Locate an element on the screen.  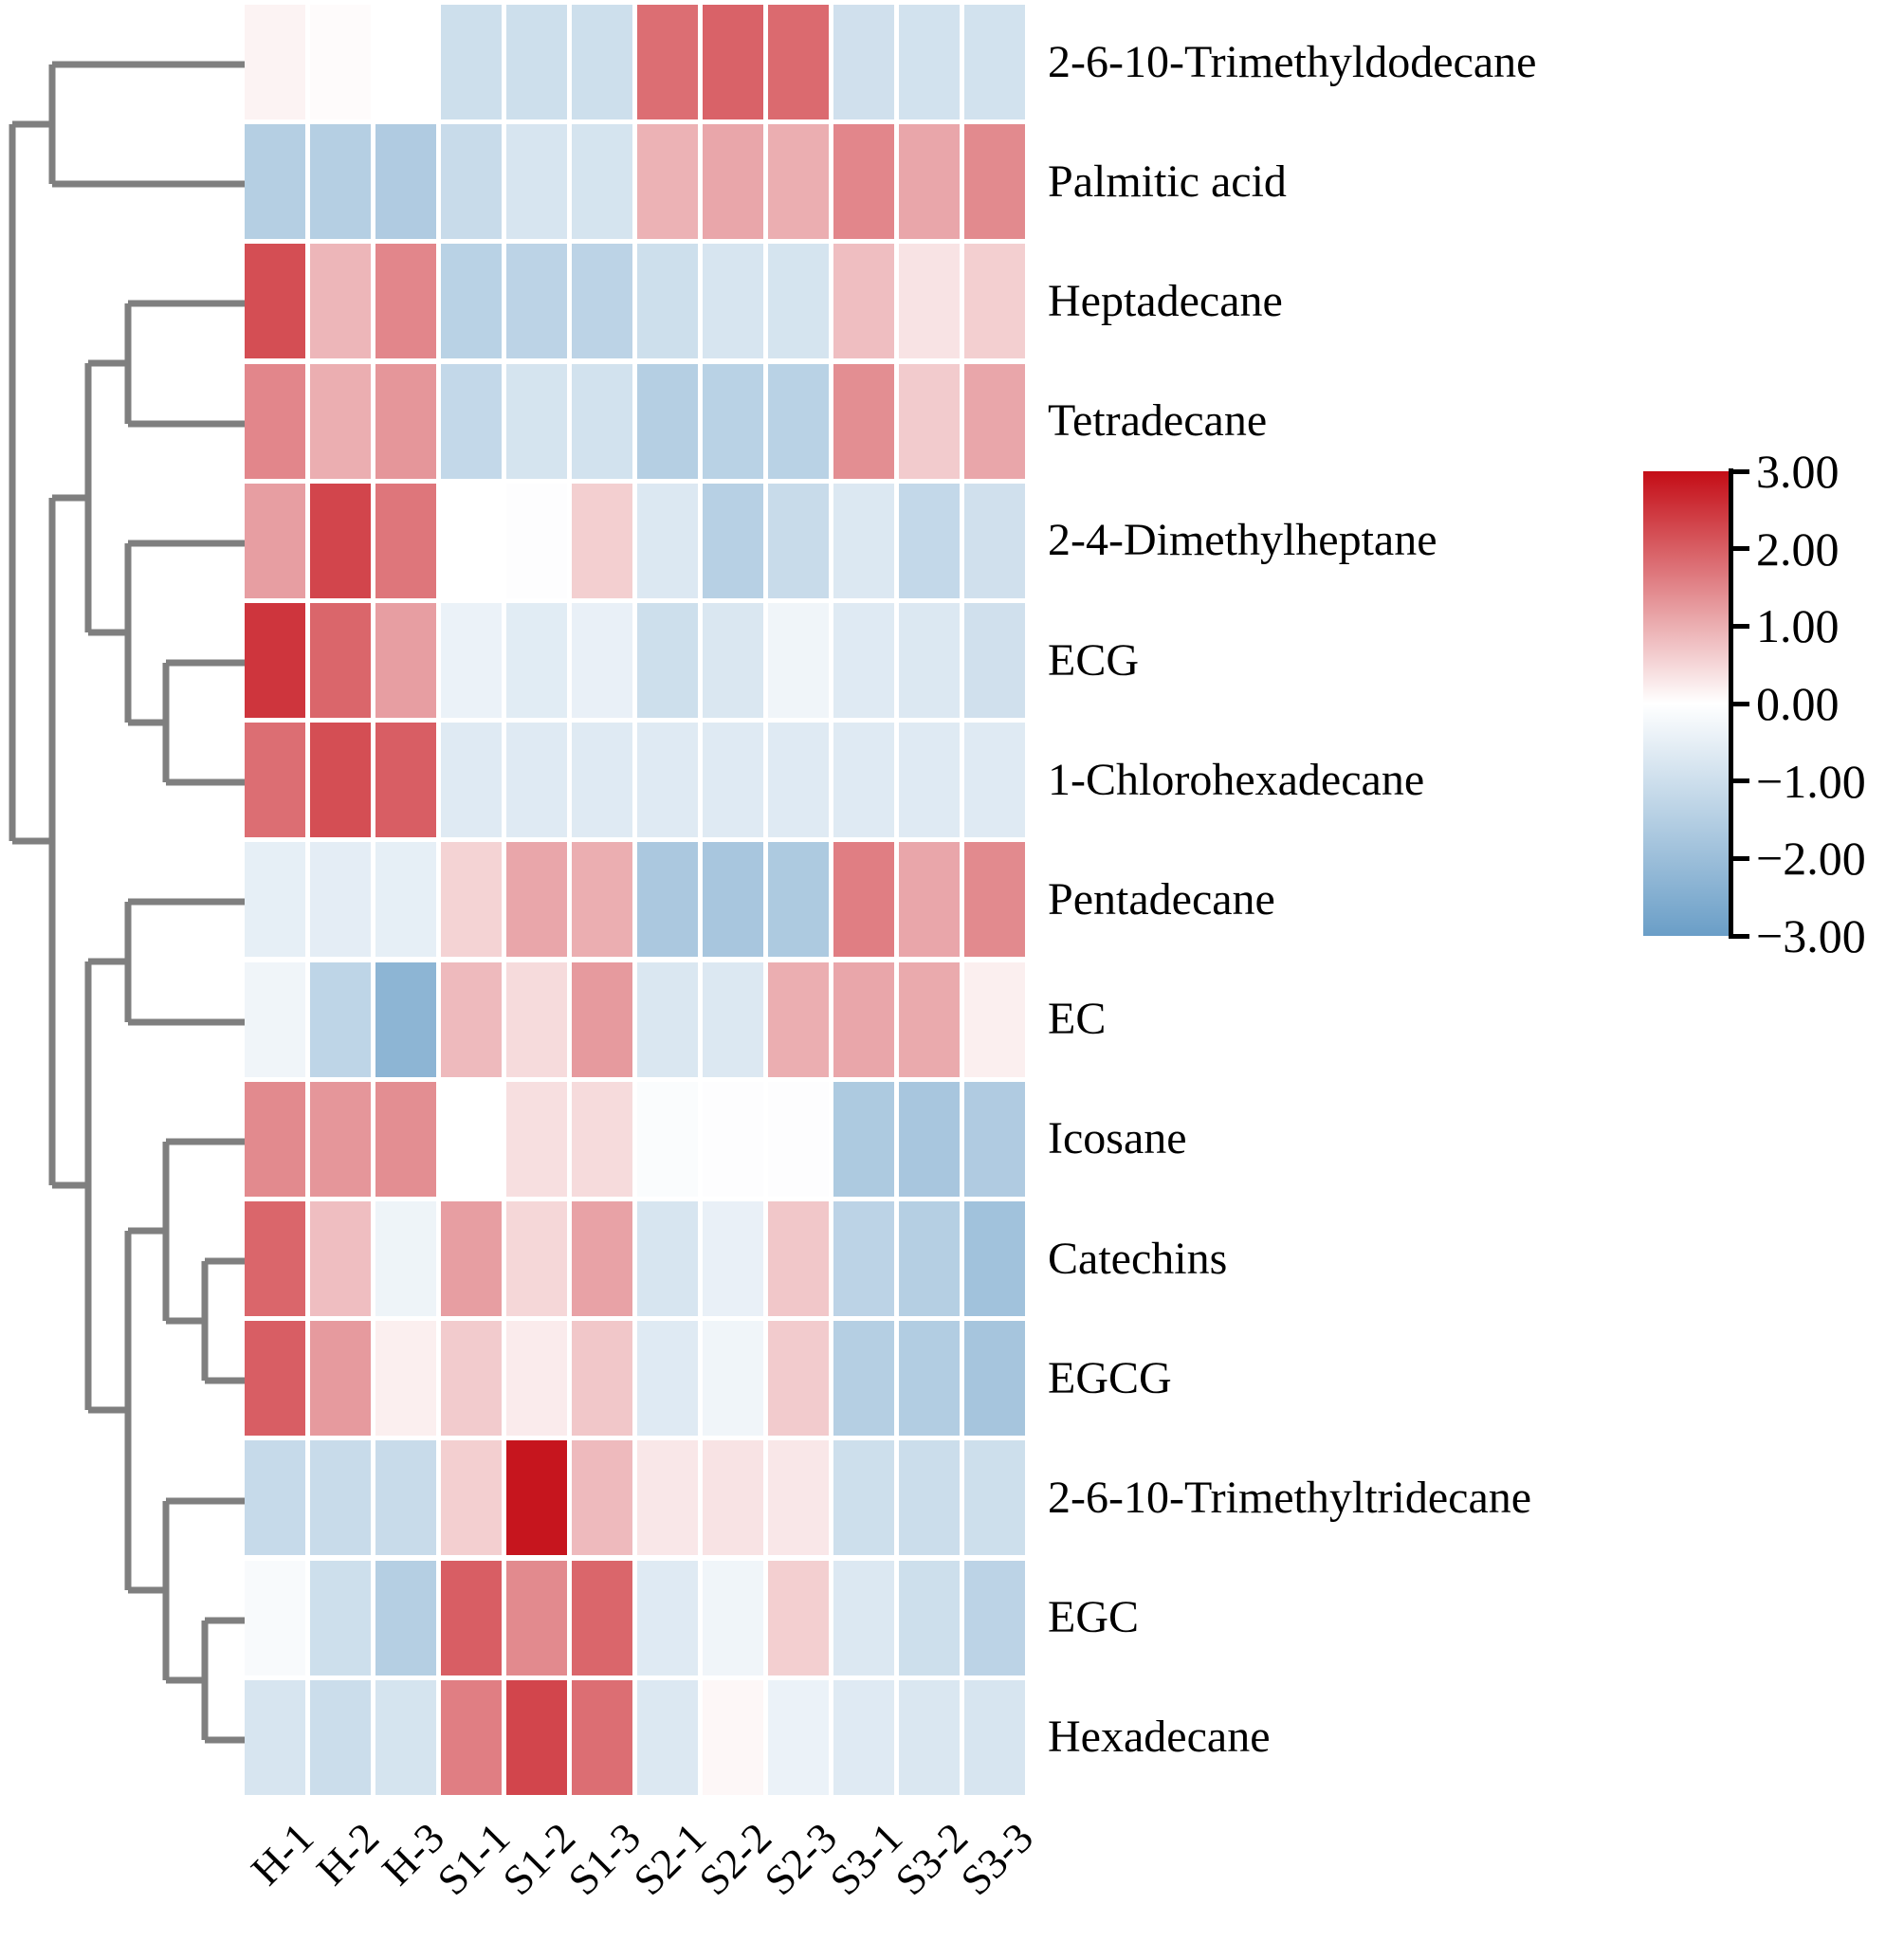
row-label: 2-6-10-Trimethyltridecane is located at coordinates (1290, 1497).